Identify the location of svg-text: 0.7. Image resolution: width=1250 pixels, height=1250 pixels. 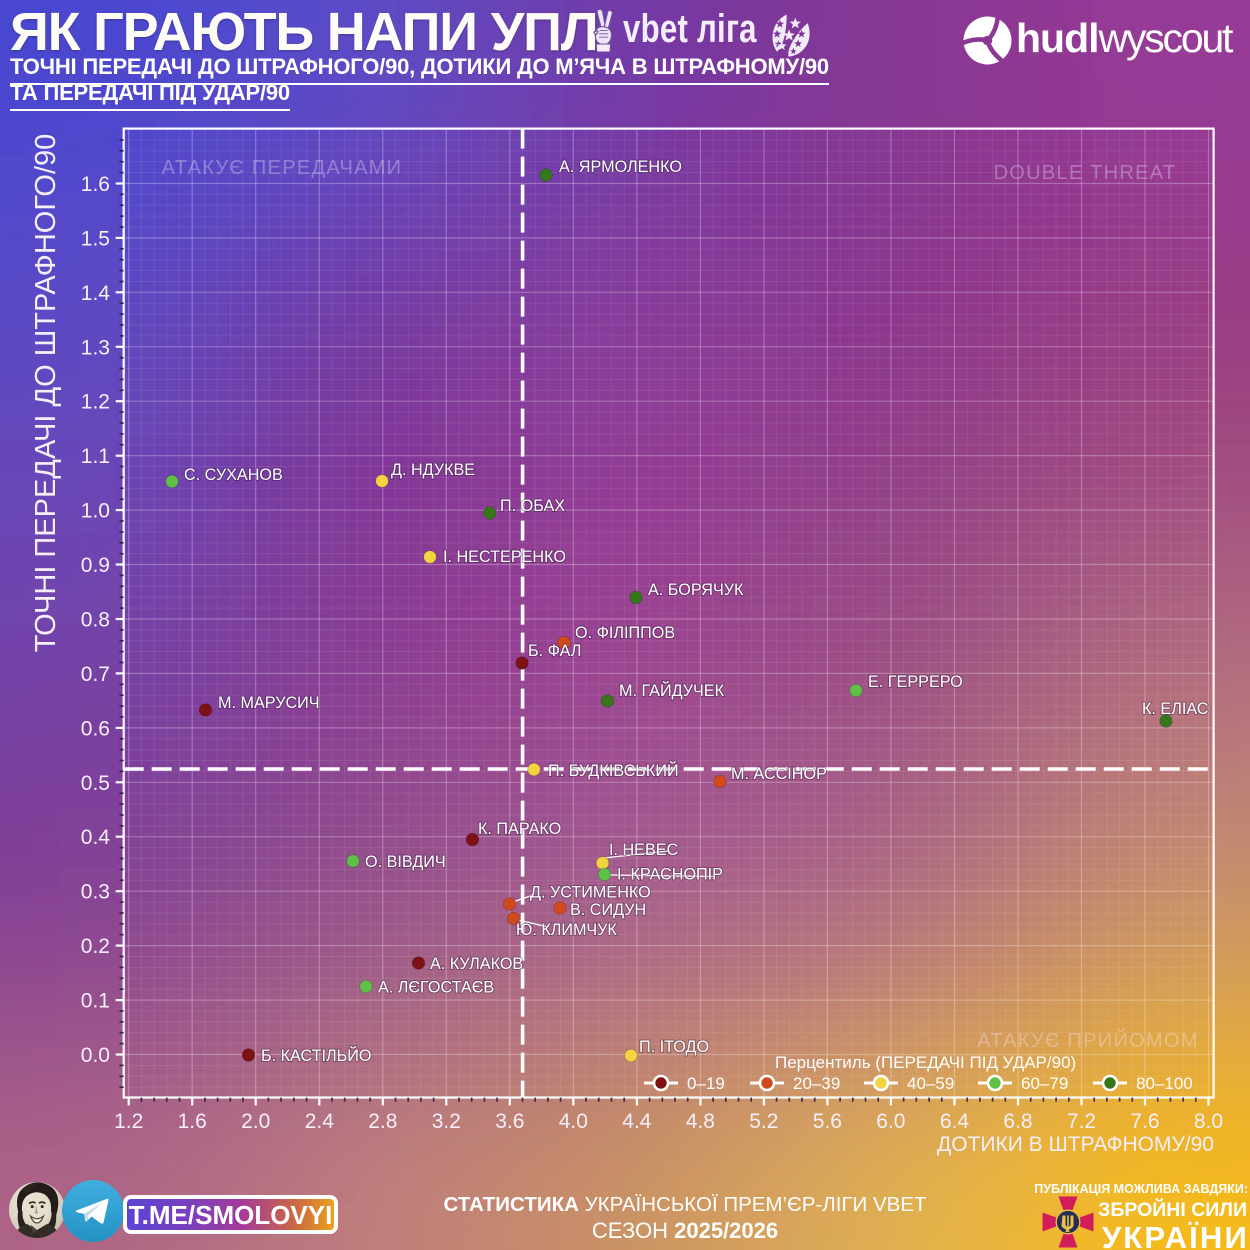
(95, 674).